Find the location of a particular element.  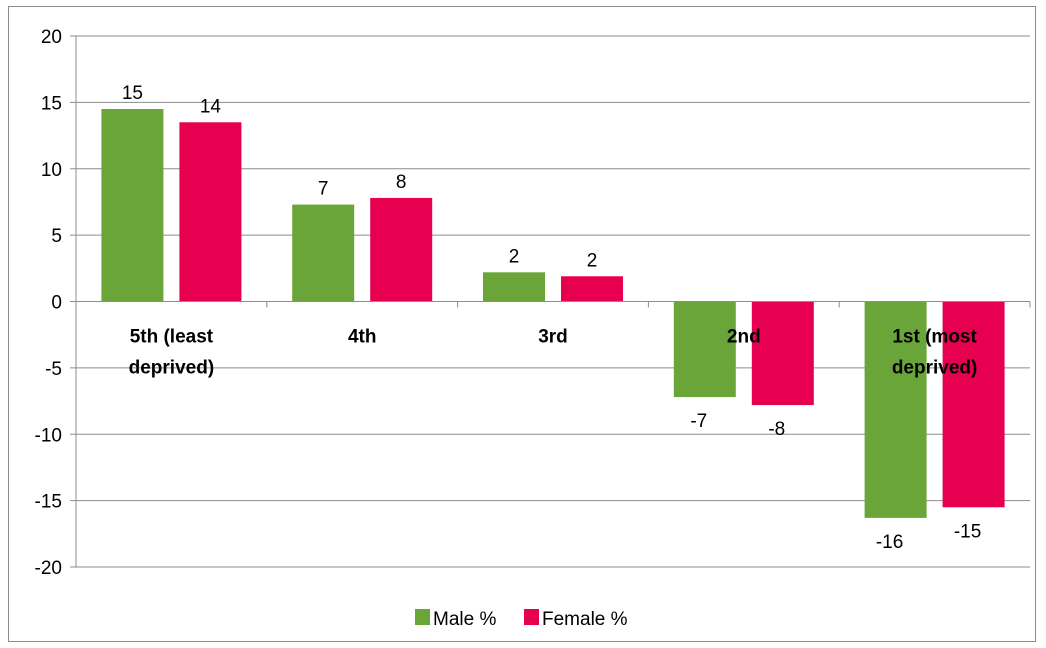

y-tick-label: 20 is located at coordinates (51, 37).